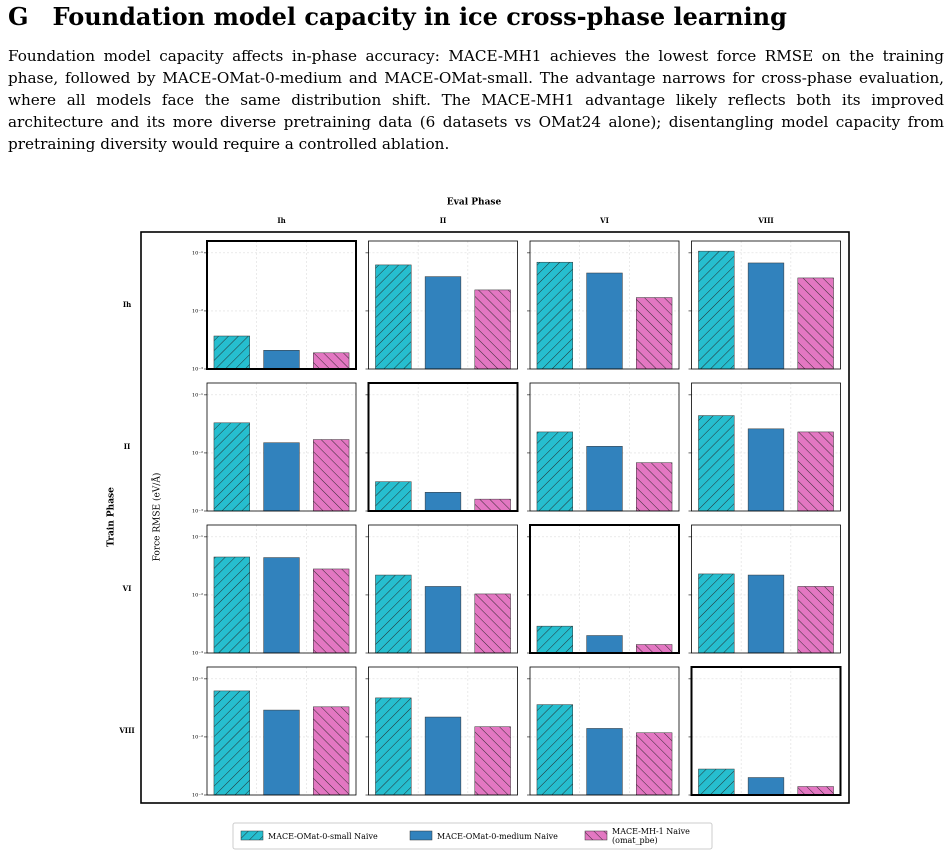 The height and width of the screenshot is (856, 952). I want to click on row-label: II, so click(127, 446).